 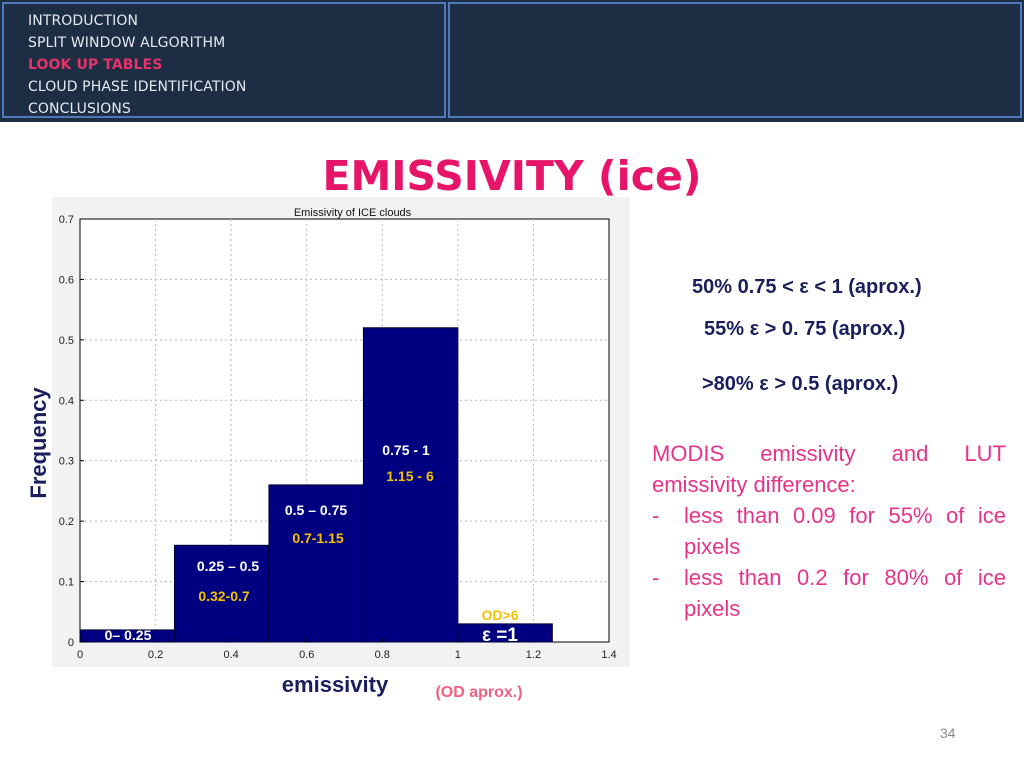 I want to click on stat-line-1: 50% 0.75 < ε < 1 (aprox.), so click(x=807, y=287).